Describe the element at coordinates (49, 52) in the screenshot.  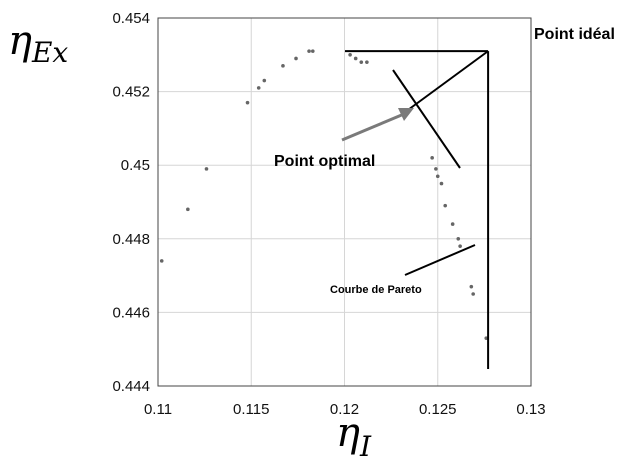
I see `y-axis-subscript: Ex` at that location.